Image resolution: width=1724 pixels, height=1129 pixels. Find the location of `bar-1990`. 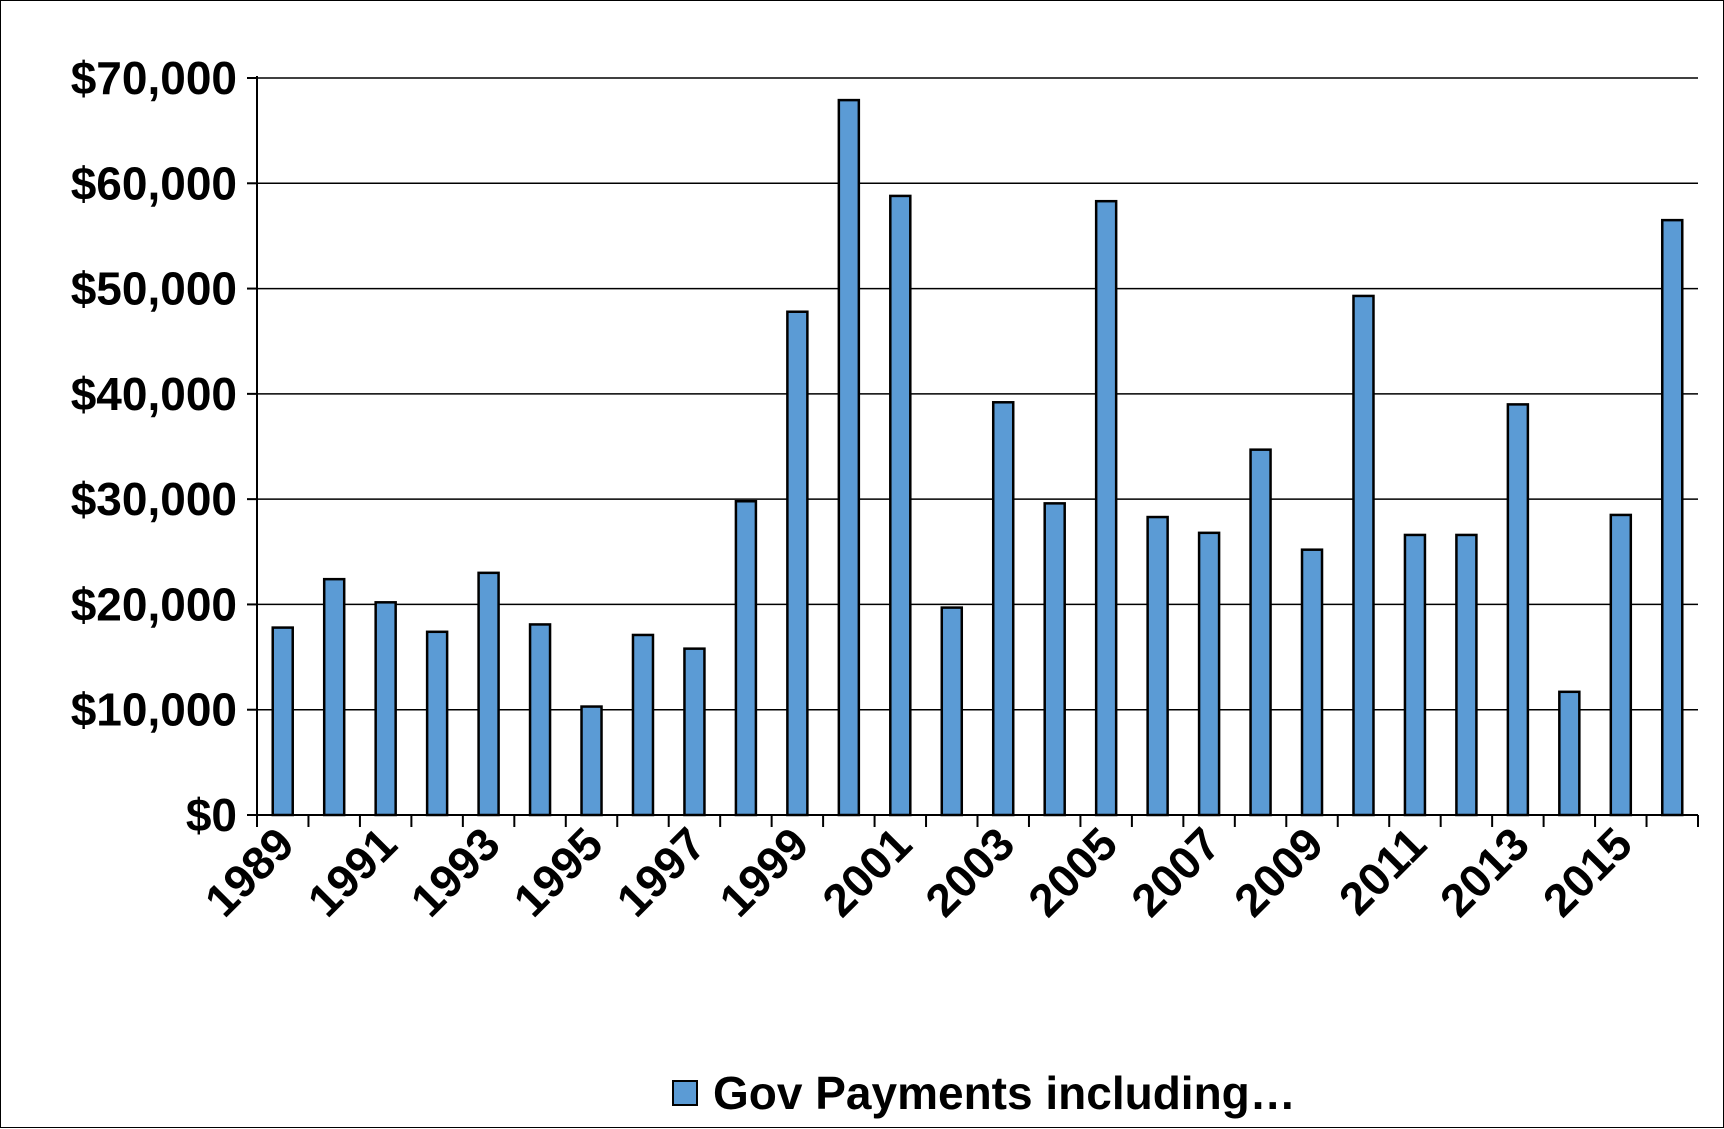

bar-1990 is located at coordinates (334, 697).